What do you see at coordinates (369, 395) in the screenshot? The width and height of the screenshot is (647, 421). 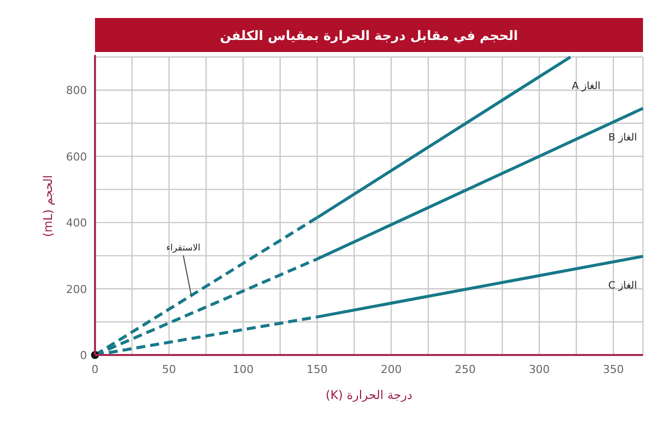 I see `x-axis-title: درجة الحرارة (K)` at bounding box center [369, 395].